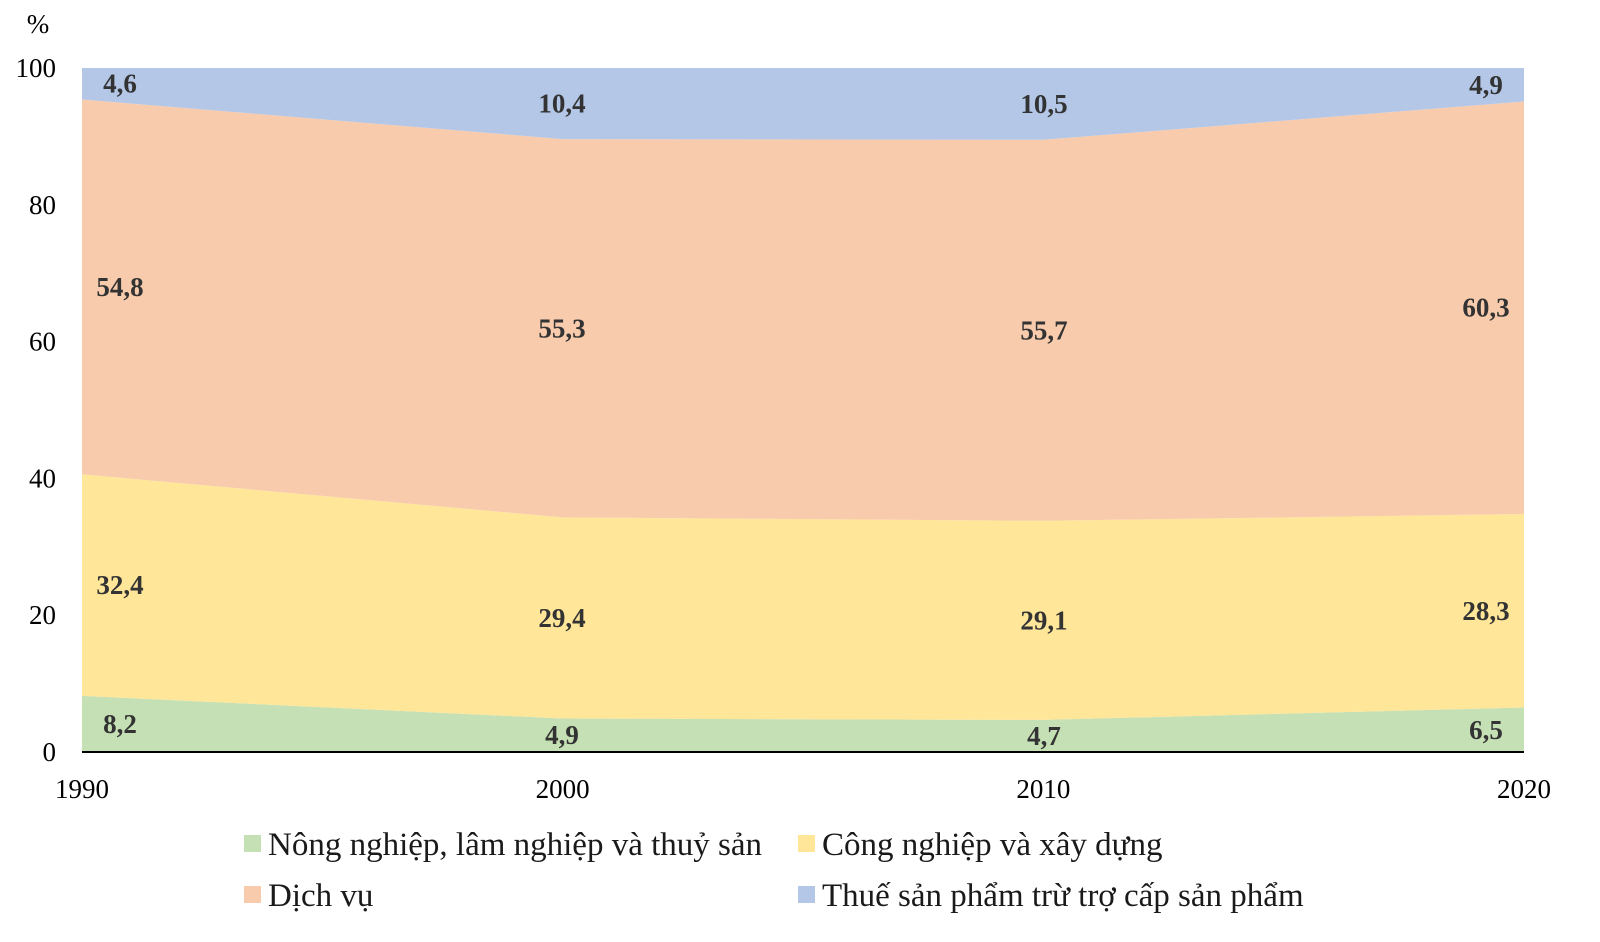 The height and width of the screenshot is (942, 1600). Describe the element at coordinates (515, 845) in the screenshot. I see `legend-label: Nông nghiệp, lâm nghiệp và thuỷ sản` at that location.